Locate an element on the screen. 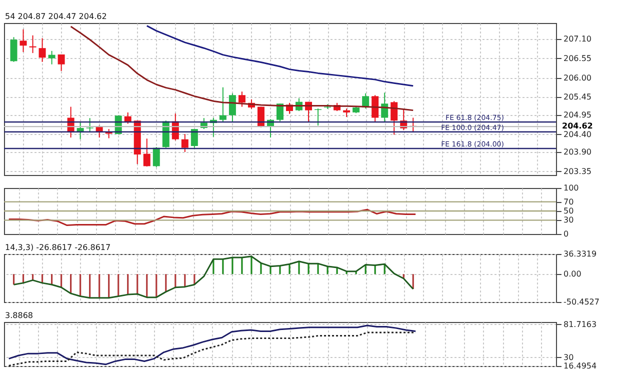  y-tick-label: 0.00 is located at coordinates (573, 274).